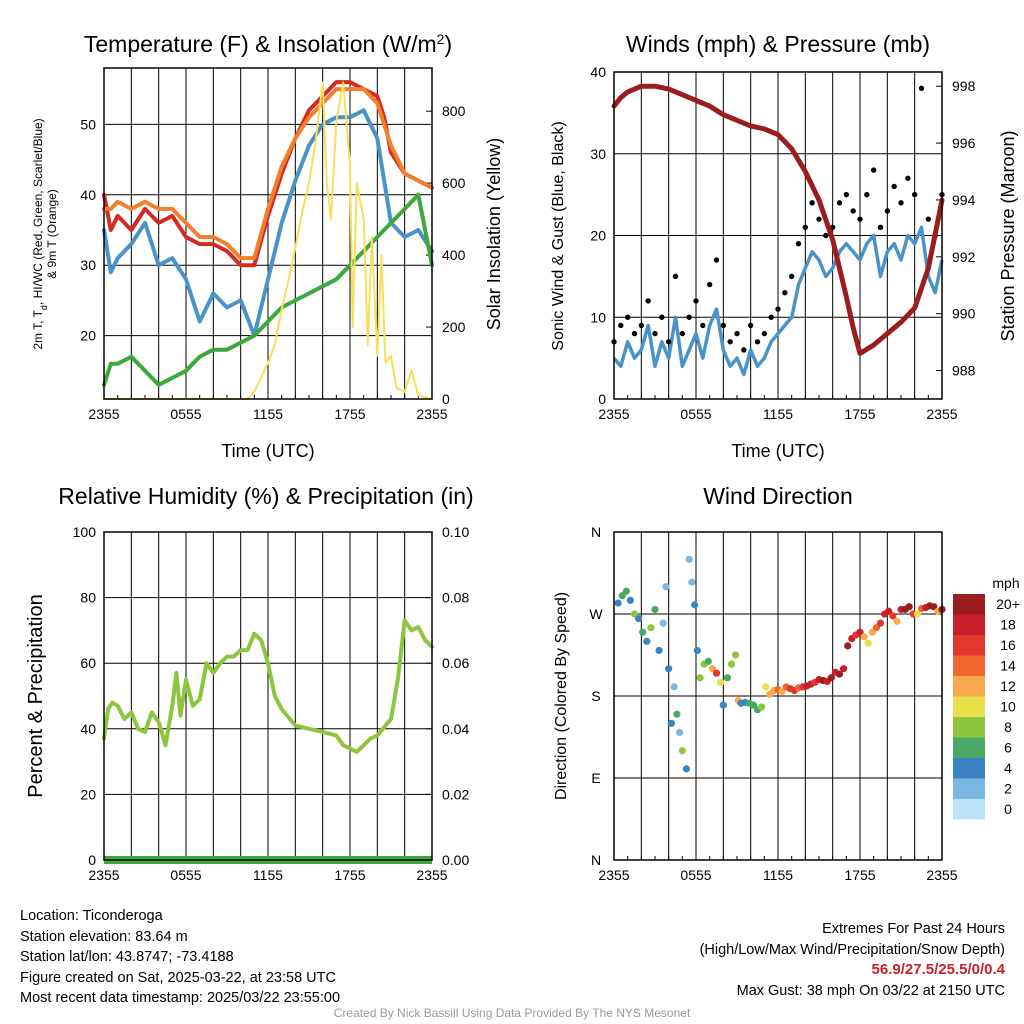 The height and width of the screenshot is (1024, 1024). I want to click on plot-frame, so click(268, 233).